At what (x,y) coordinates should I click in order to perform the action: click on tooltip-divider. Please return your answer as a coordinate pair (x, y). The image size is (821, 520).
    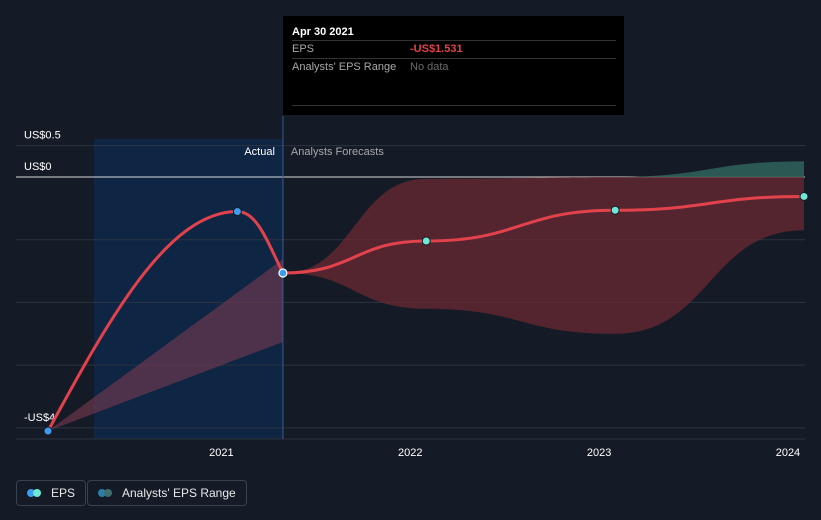
    Looking at the image, I should click on (454, 105).